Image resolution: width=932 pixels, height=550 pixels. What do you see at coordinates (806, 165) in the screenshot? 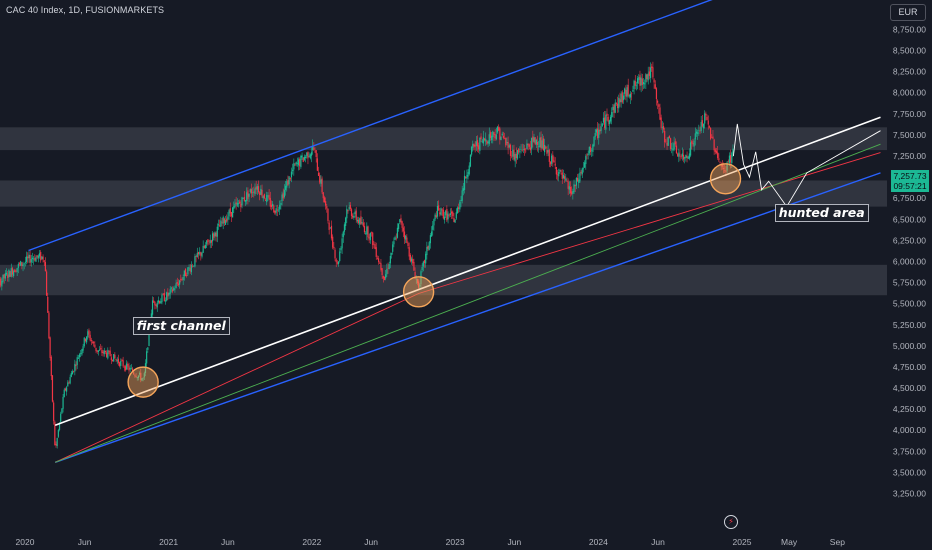
I see `projection-layer` at bounding box center [806, 165].